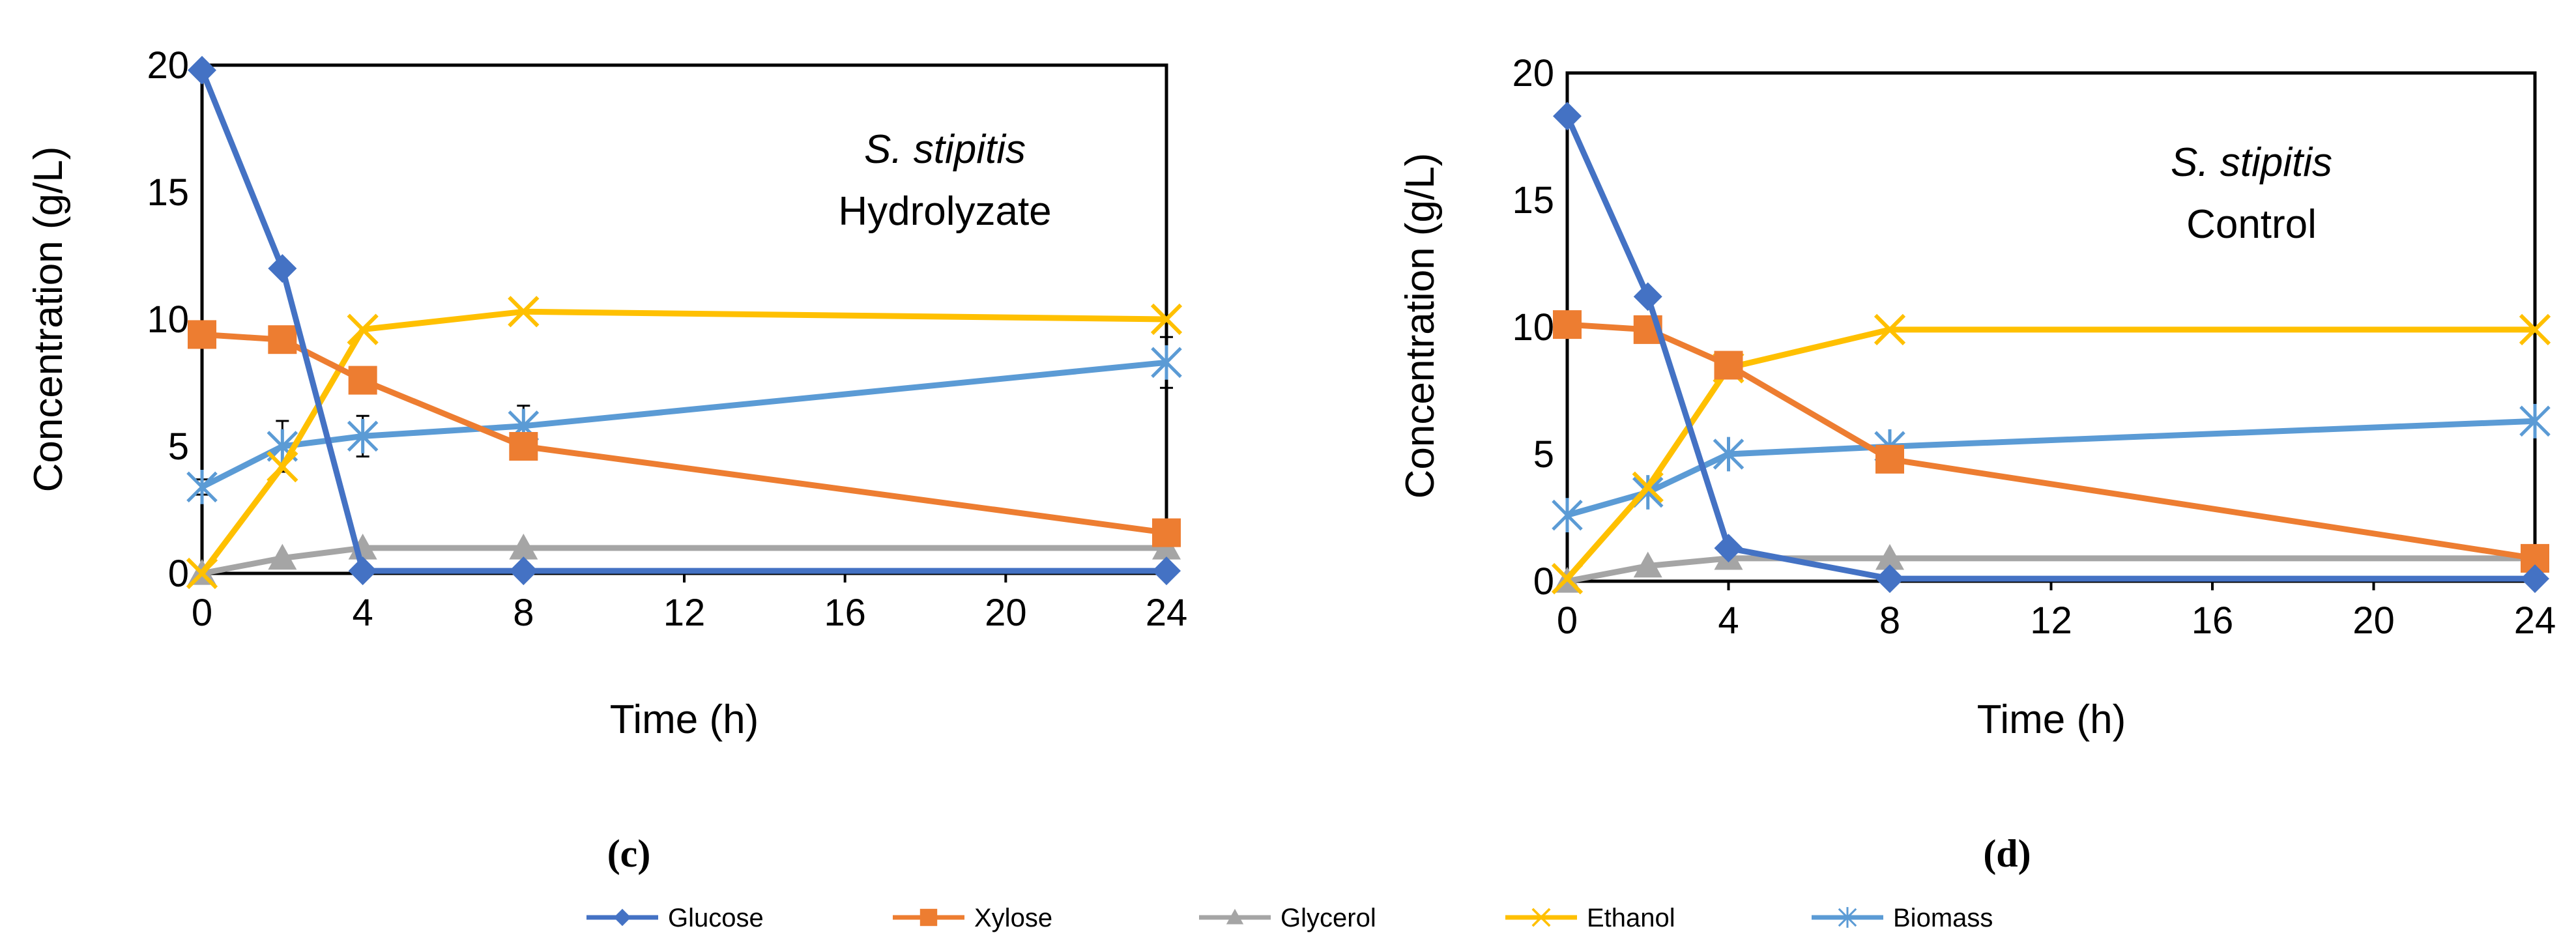 This screenshot has width=2576, height=950. I want to click on xtick-label-d-0: 0, so click(1567, 620).